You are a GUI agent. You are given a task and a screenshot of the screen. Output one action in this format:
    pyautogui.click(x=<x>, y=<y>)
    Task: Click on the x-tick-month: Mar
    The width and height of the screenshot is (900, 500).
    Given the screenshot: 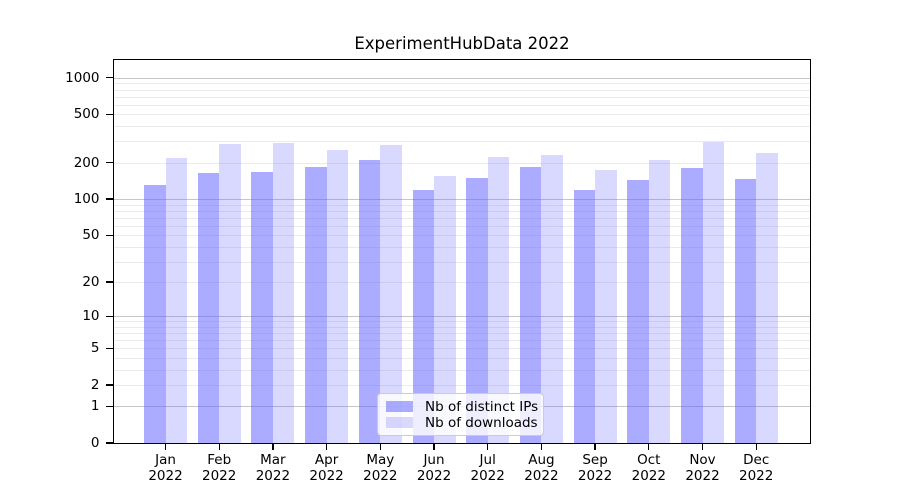 What is the action you would take?
    pyautogui.click(x=273, y=460)
    